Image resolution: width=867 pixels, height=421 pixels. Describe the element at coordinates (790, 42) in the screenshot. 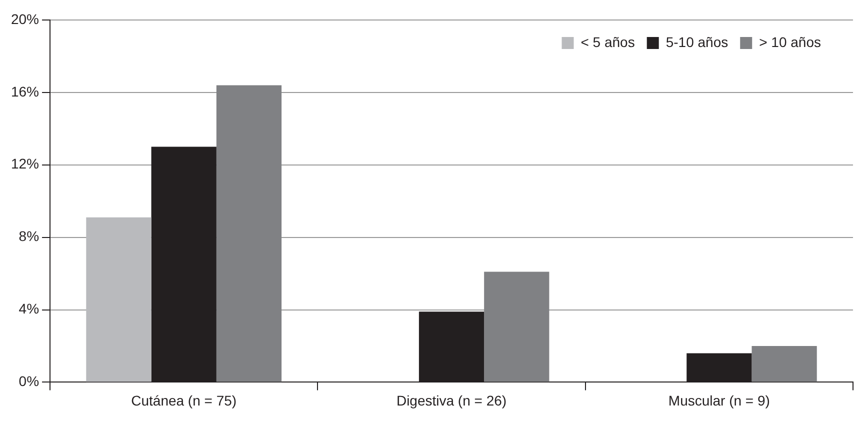

I see `legend-label: > 10 años` at that location.